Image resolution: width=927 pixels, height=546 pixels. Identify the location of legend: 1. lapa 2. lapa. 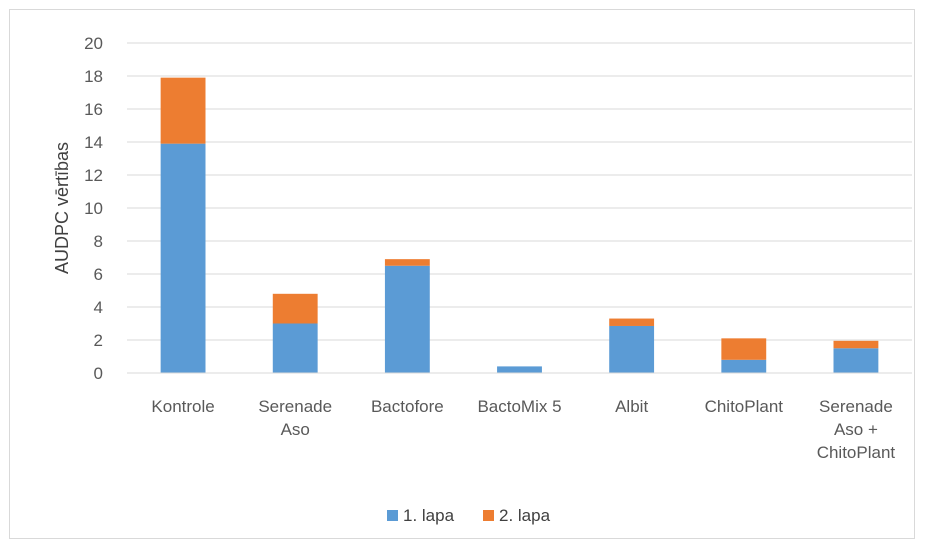
(469, 515).